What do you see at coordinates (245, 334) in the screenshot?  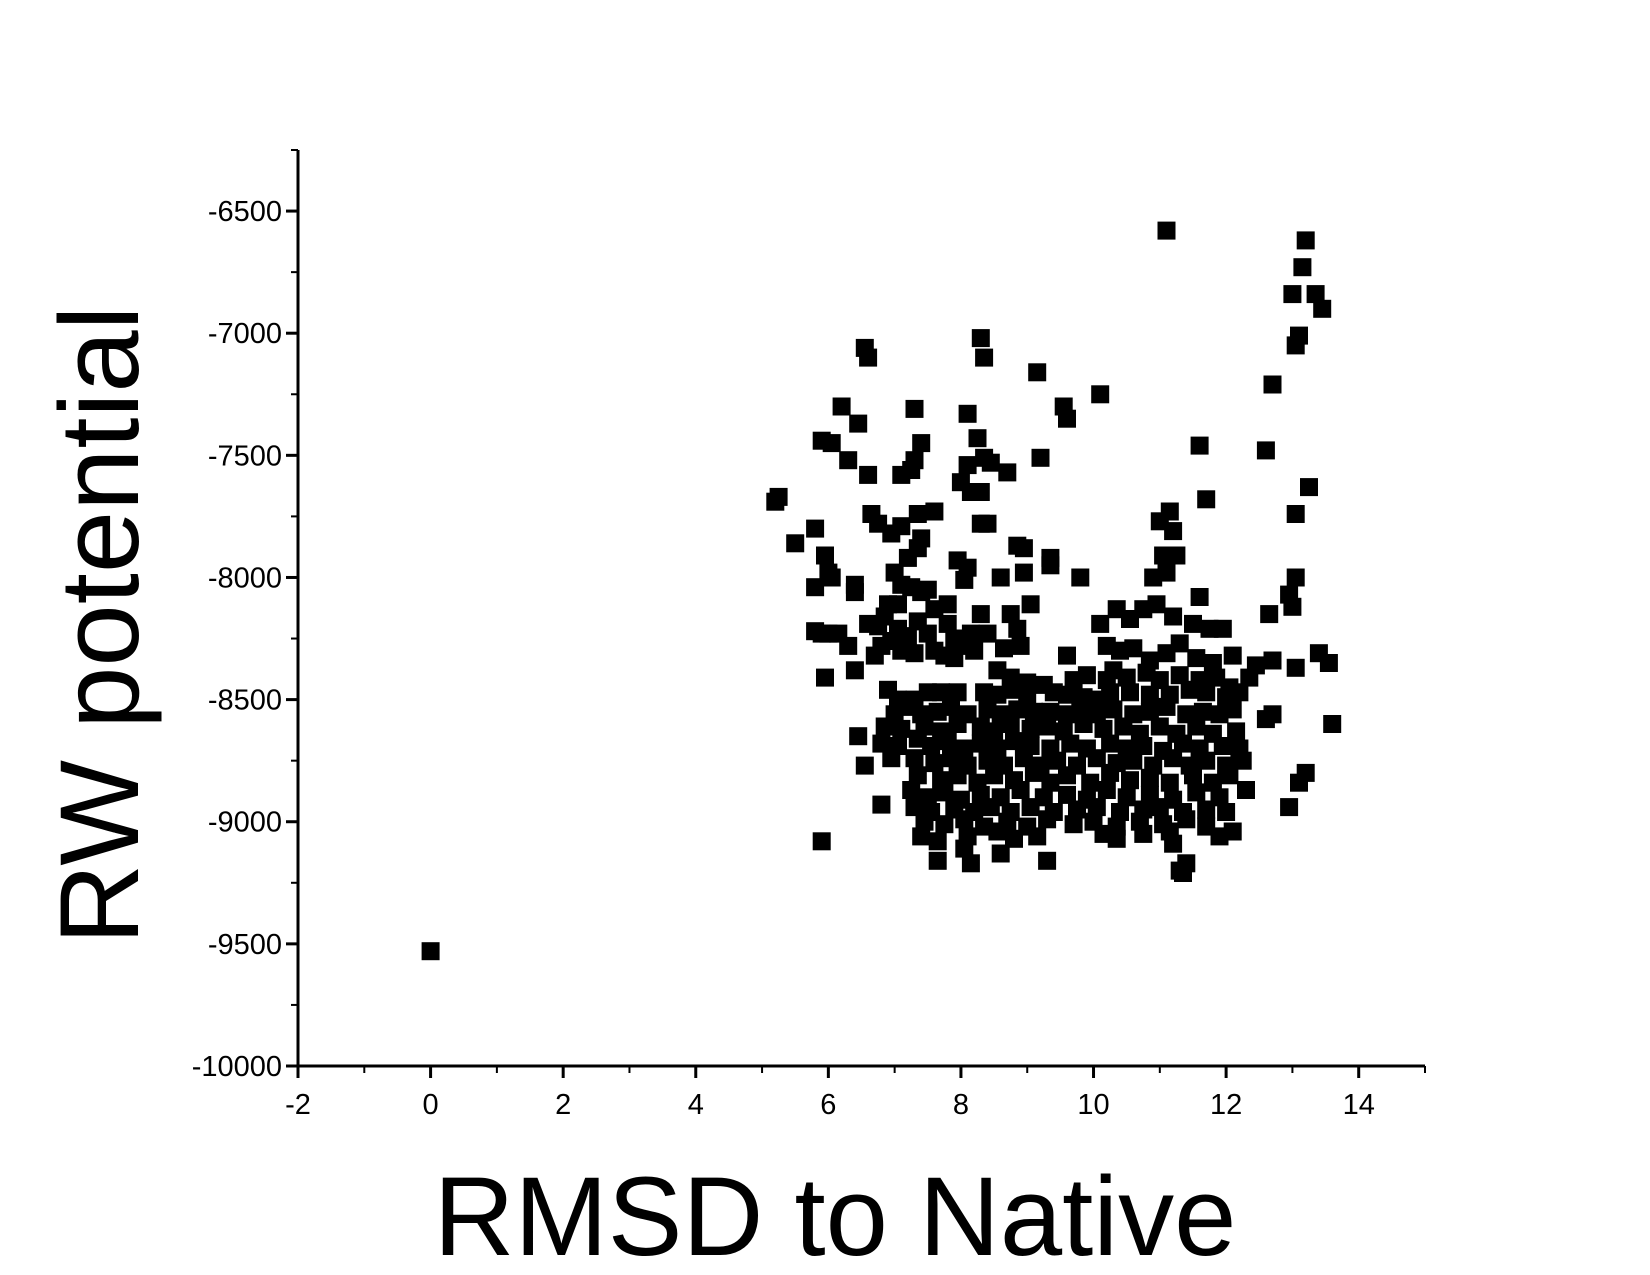 I see `y-tick-label: -7000` at bounding box center [245, 334].